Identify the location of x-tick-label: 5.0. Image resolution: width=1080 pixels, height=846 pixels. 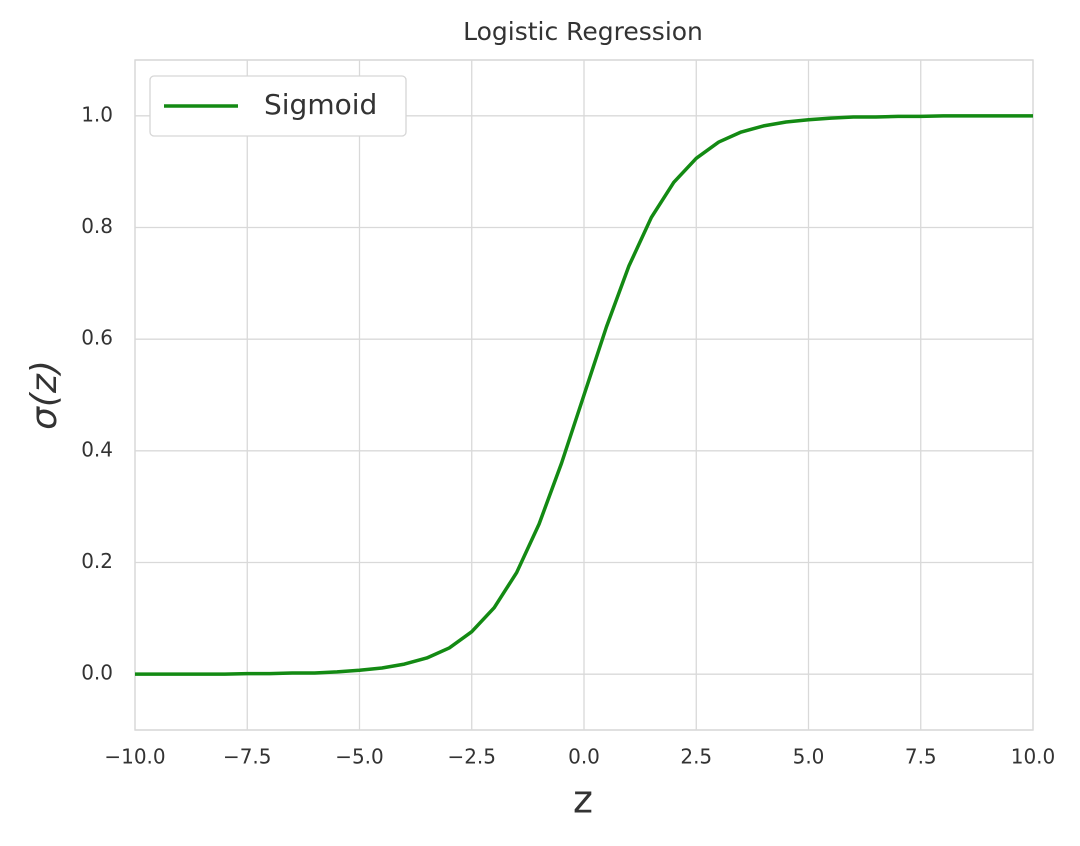
(809, 757).